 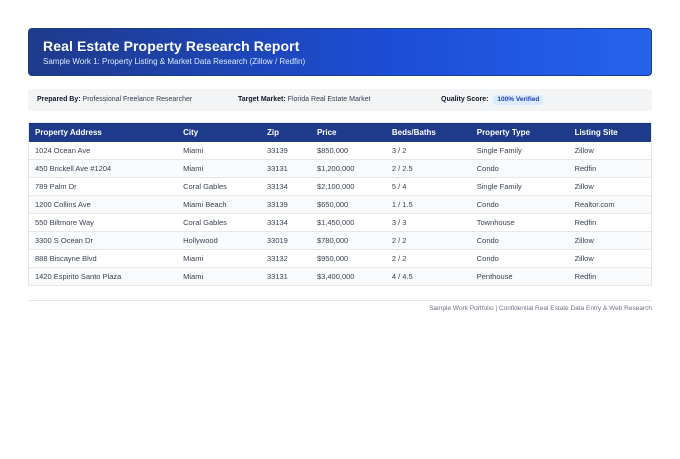 I want to click on quality-score-badge: 100% Verified, so click(x=518, y=100).